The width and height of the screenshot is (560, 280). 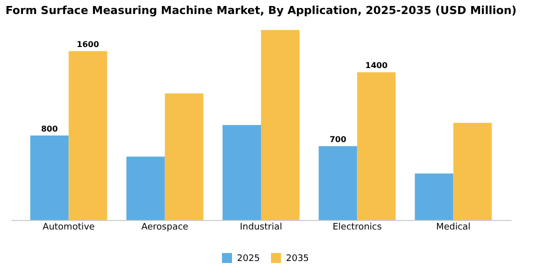 What do you see at coordinates (338, 139) in the screenshot?
I see `data-label: 700` at bounding box center [338, 139].